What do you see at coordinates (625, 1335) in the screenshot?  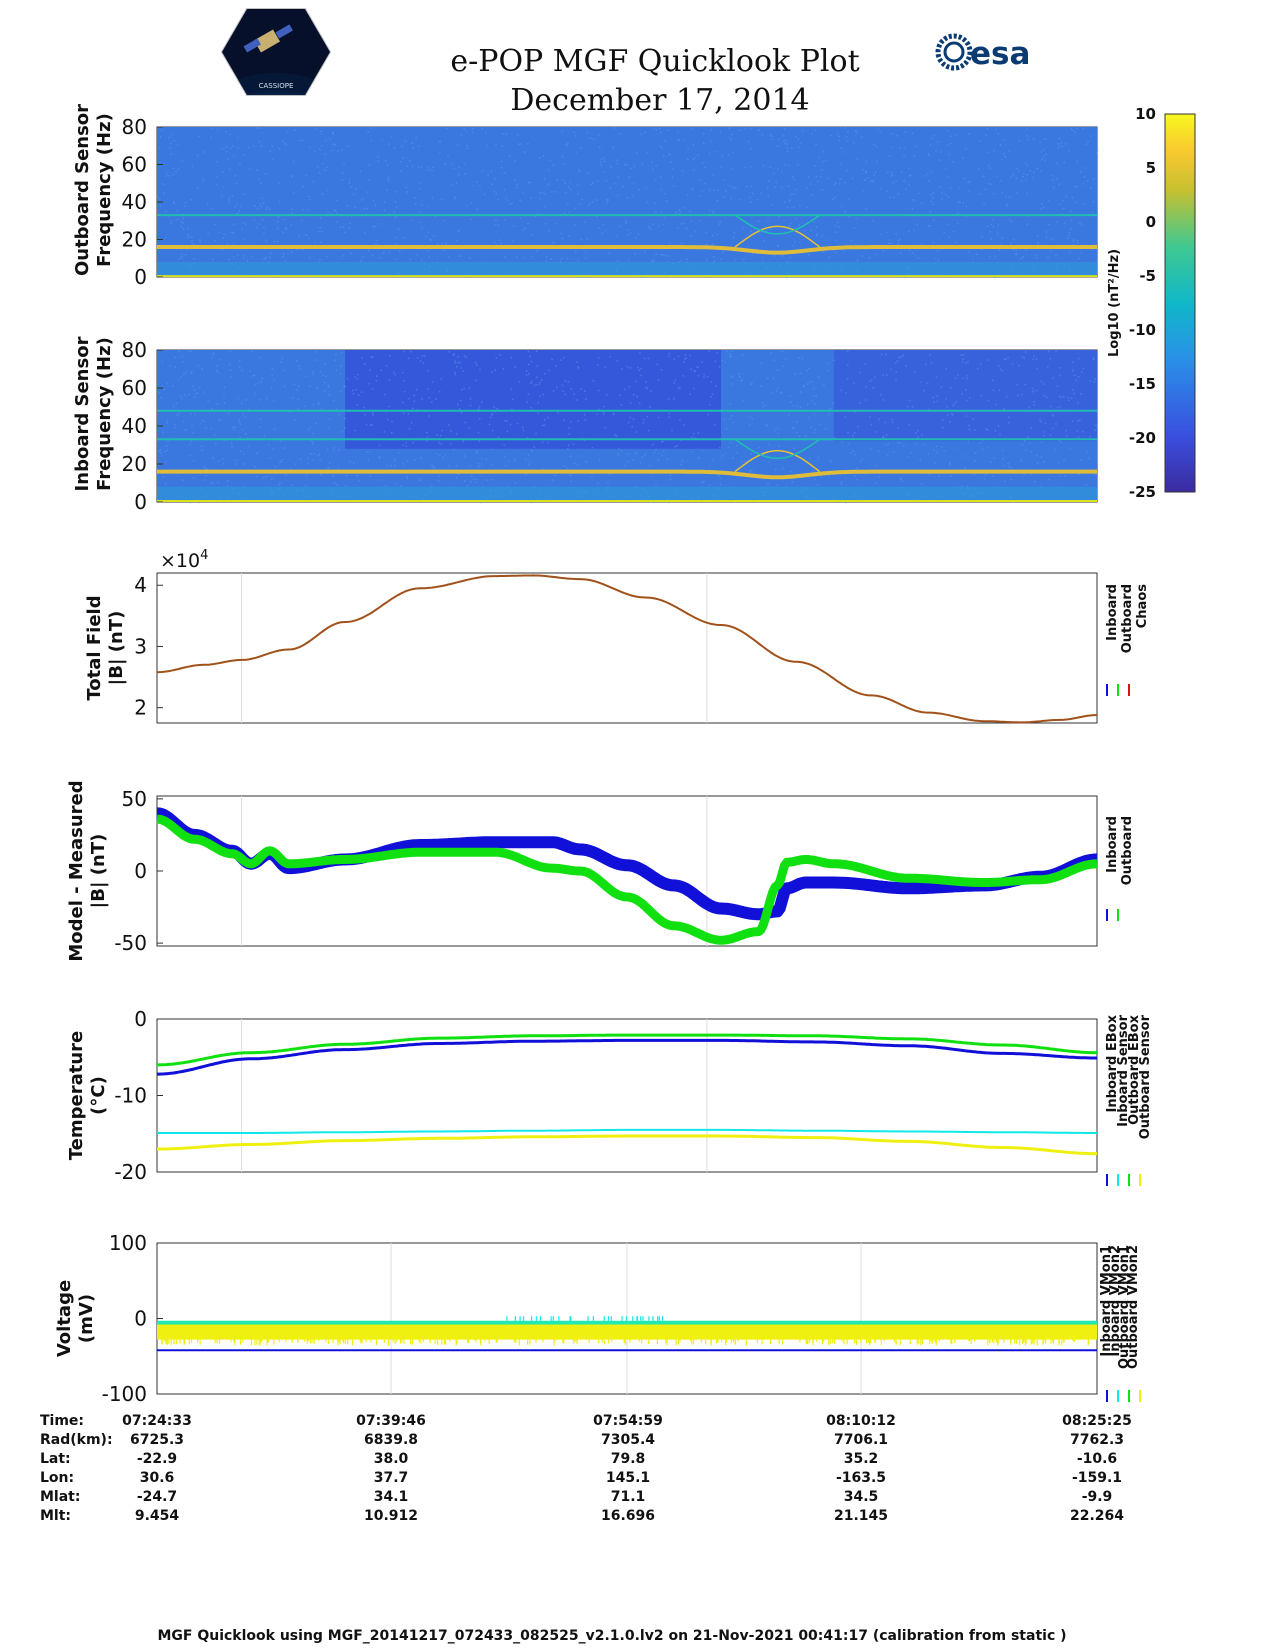 I see `voltage-spikes` at bounding box center [625, 1335].